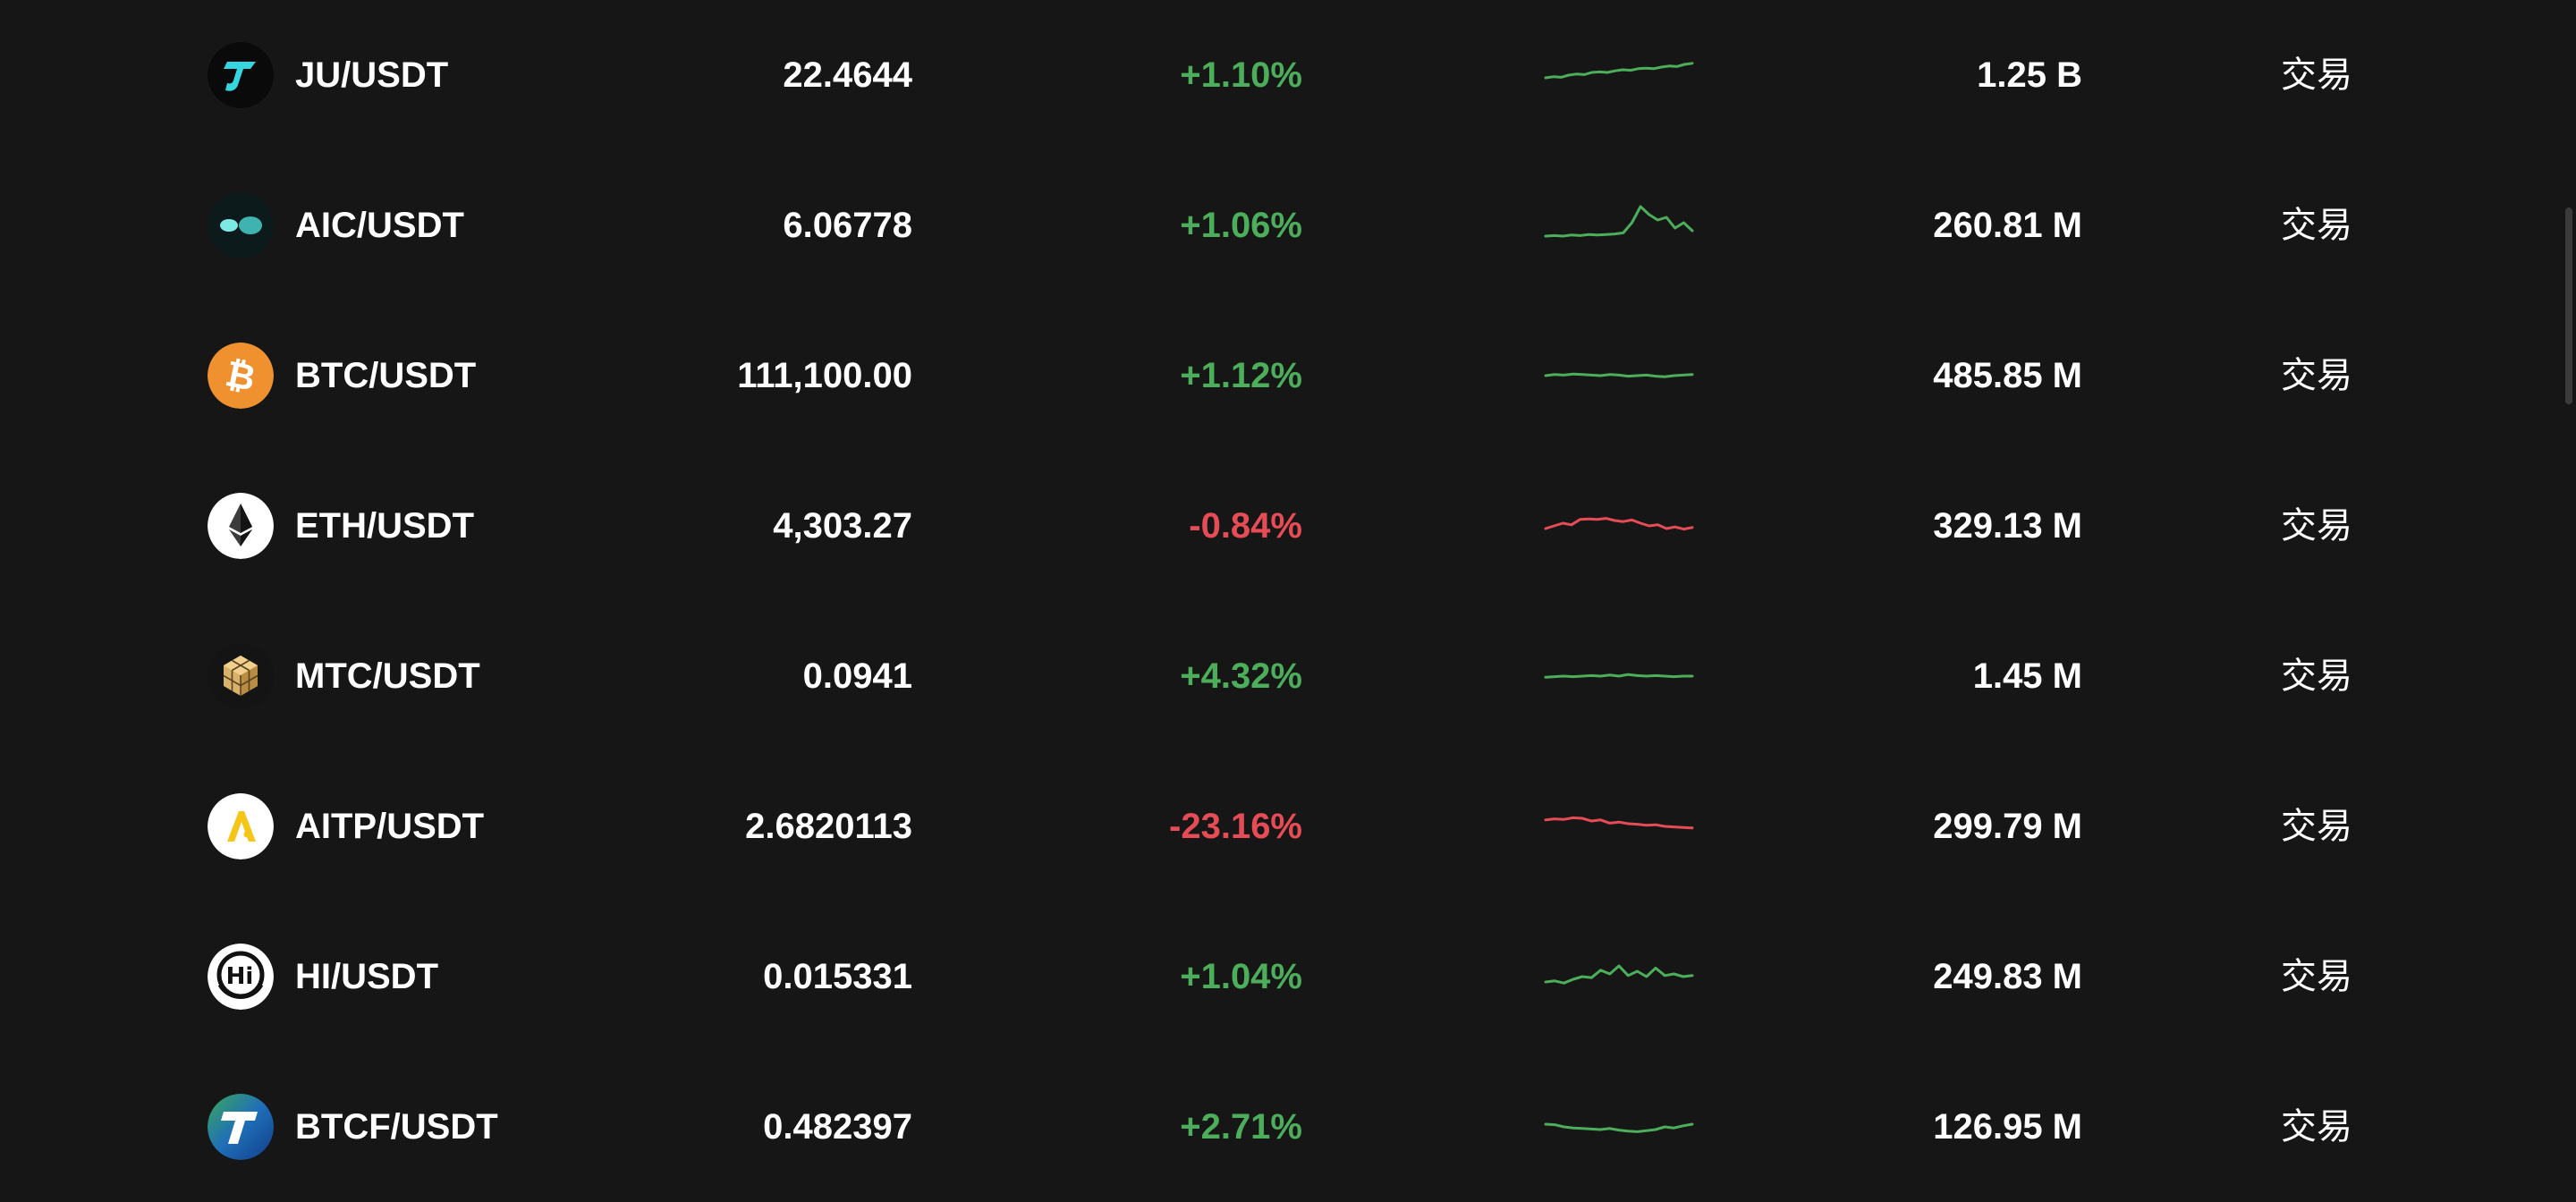 This screenshot has height=1202, width=2576. Describe the element at coordinates (1241, 1127) in the screenshot. I see `price-change: +2.71%` at that location.